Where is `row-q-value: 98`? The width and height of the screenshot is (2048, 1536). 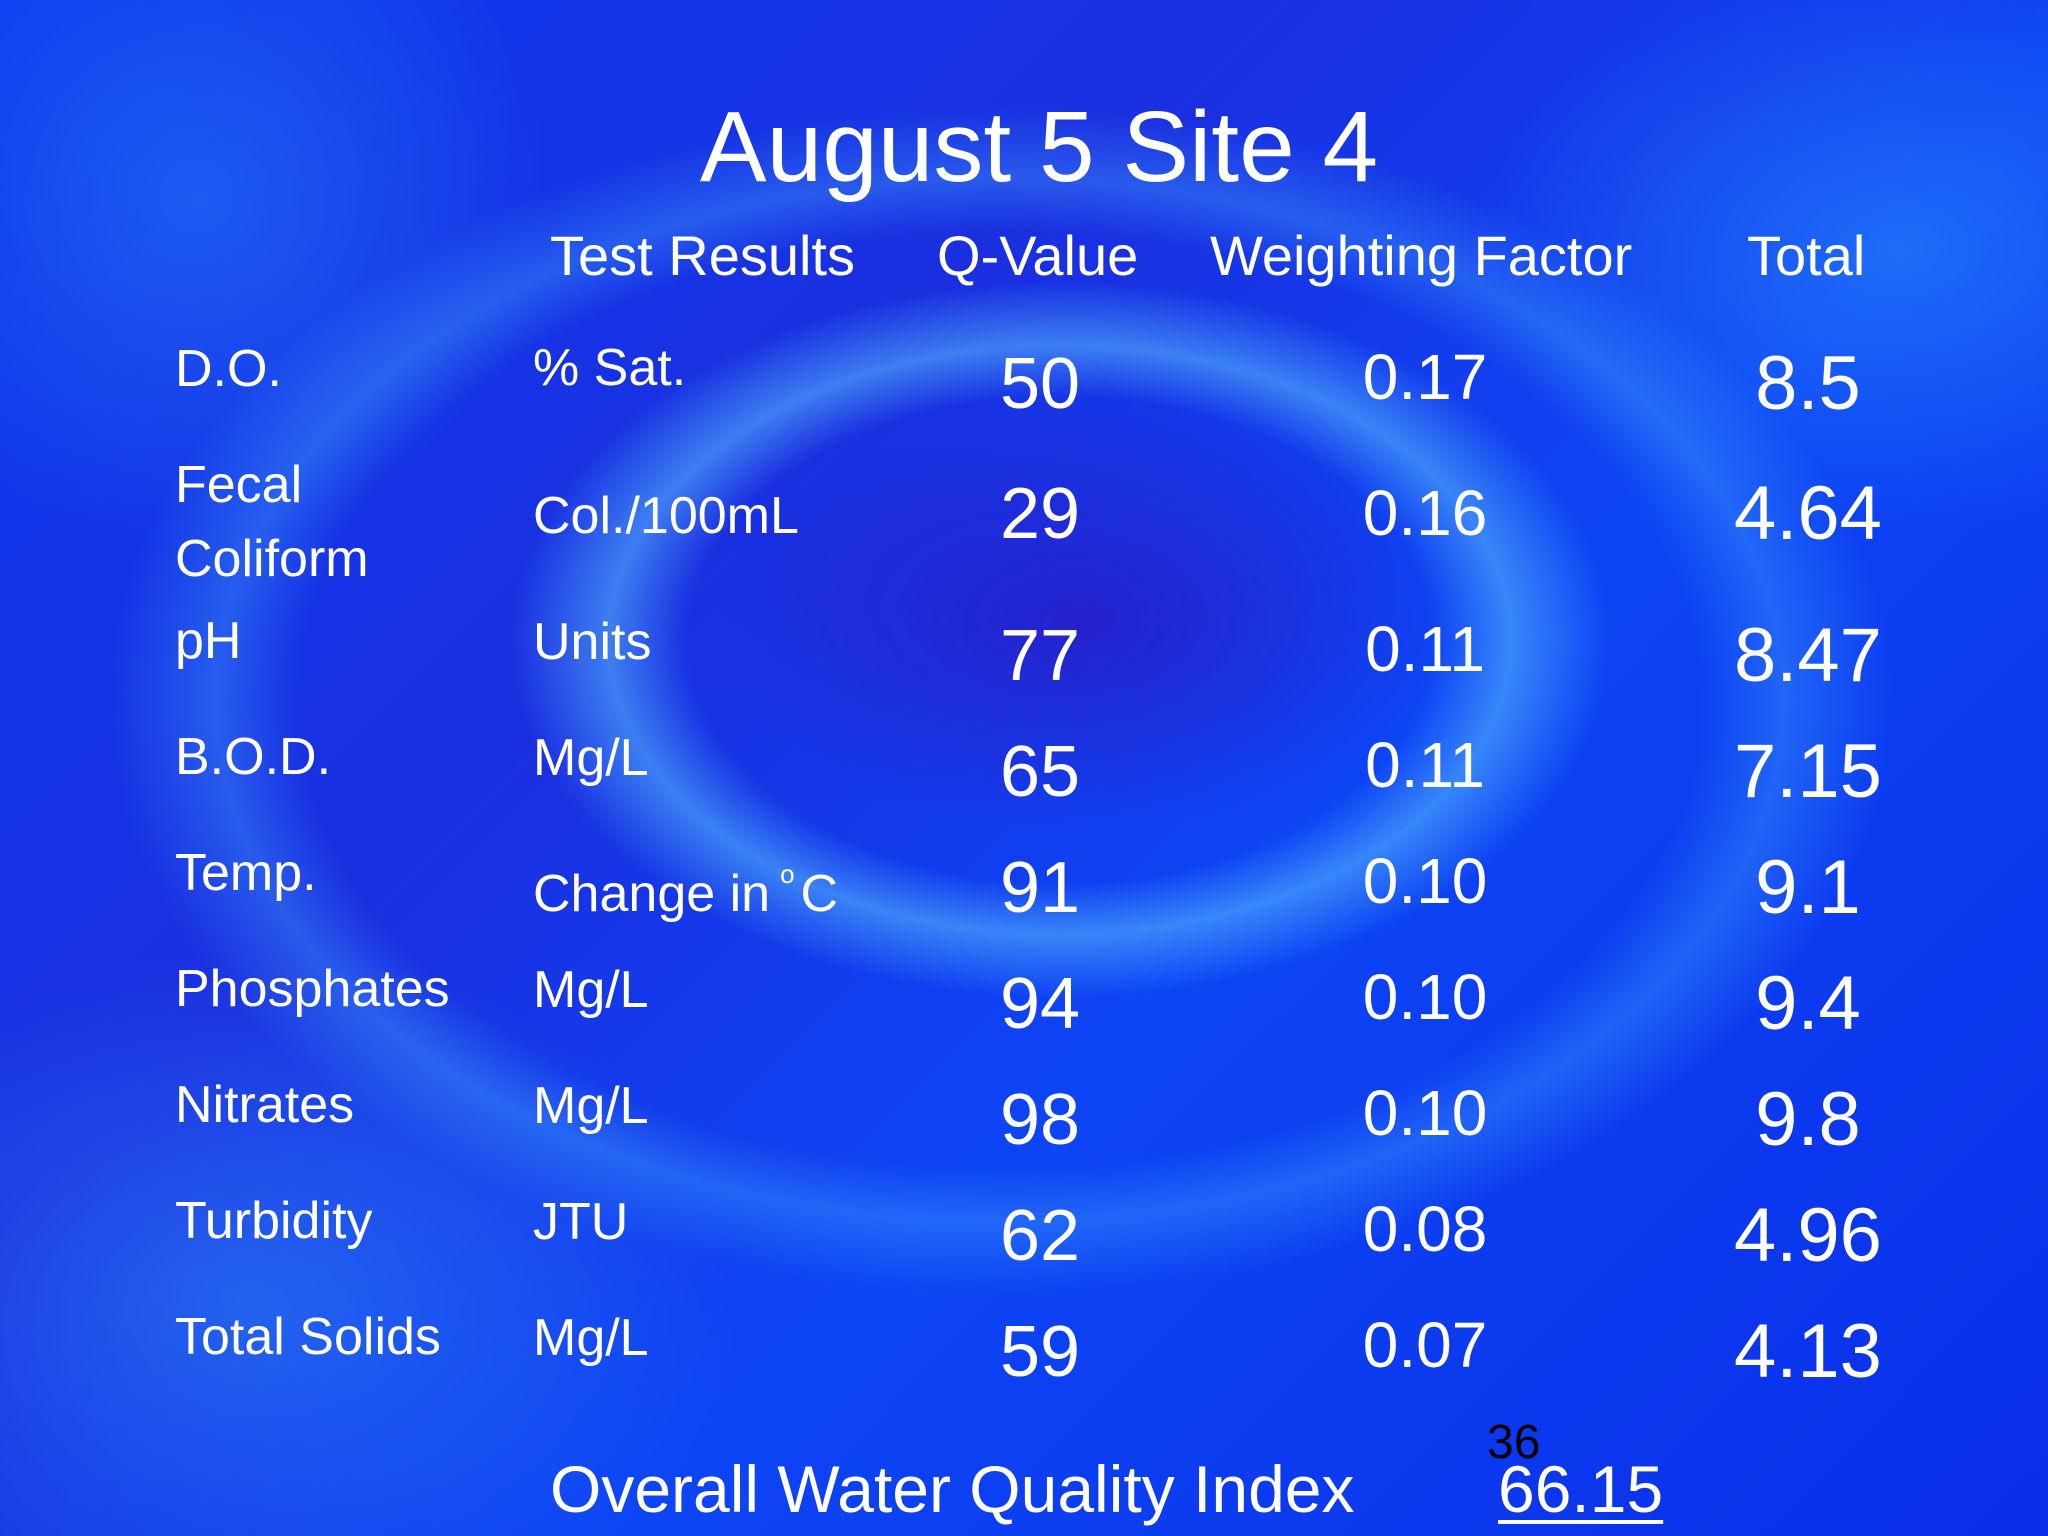 row-q-value: 98 is located at coordinates (1040, 1120).